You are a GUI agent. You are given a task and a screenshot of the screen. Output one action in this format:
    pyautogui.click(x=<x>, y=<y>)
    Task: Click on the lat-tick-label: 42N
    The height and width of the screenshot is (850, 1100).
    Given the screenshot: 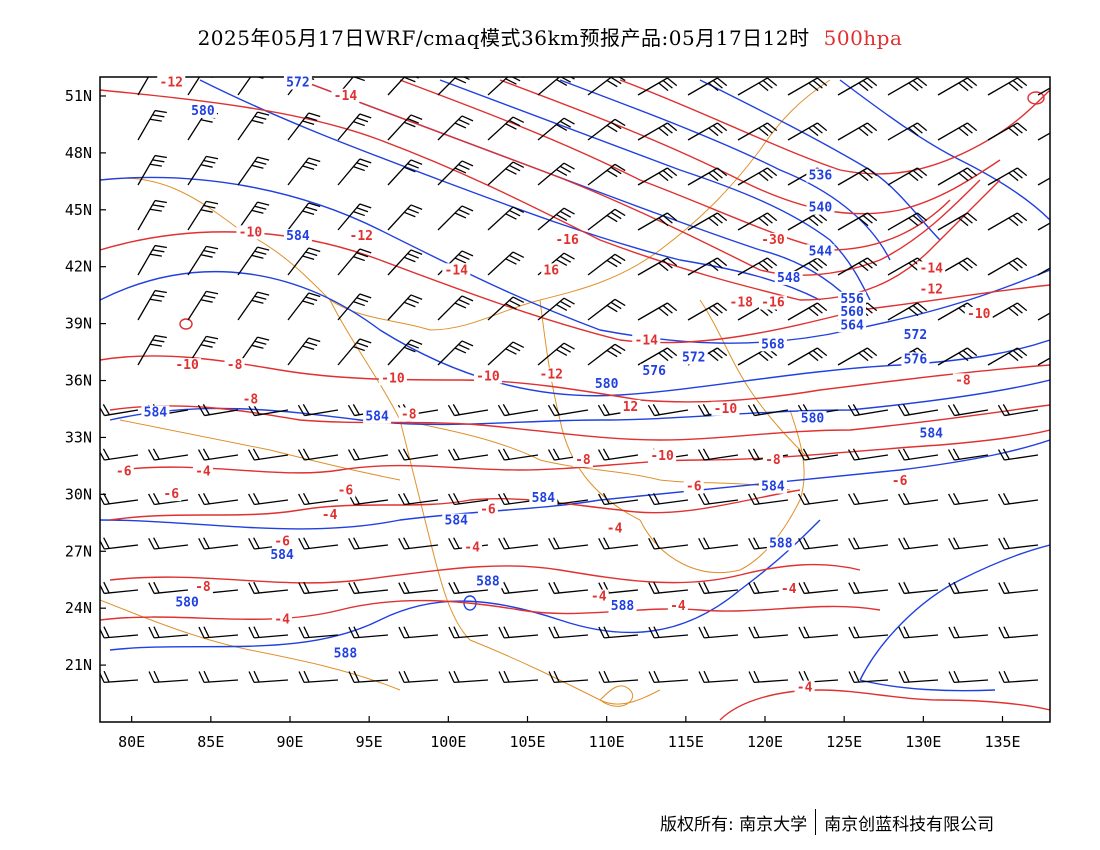 What is the action you would take?
    pyautogui.click(x=78, y=267)
    